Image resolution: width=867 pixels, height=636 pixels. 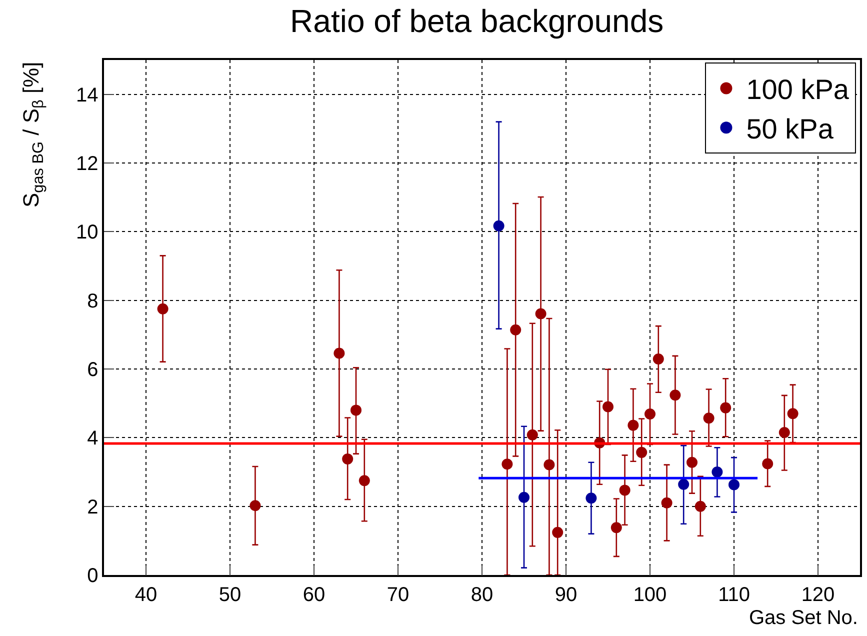 What do you see at coordinates (798, 90) in the screenshot?
I see `legend-label: 100 kPa` at bounding box center [798, 90].